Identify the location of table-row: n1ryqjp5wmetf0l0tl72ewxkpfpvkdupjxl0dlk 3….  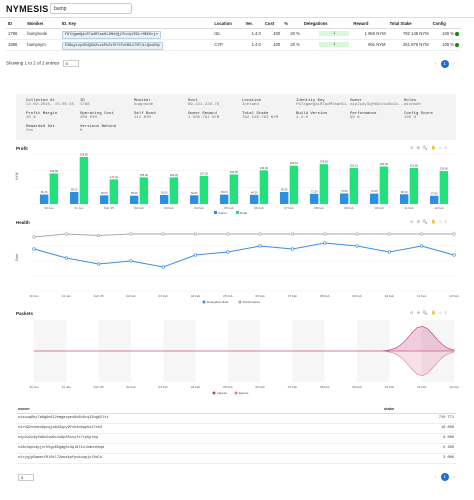
(236, 458).